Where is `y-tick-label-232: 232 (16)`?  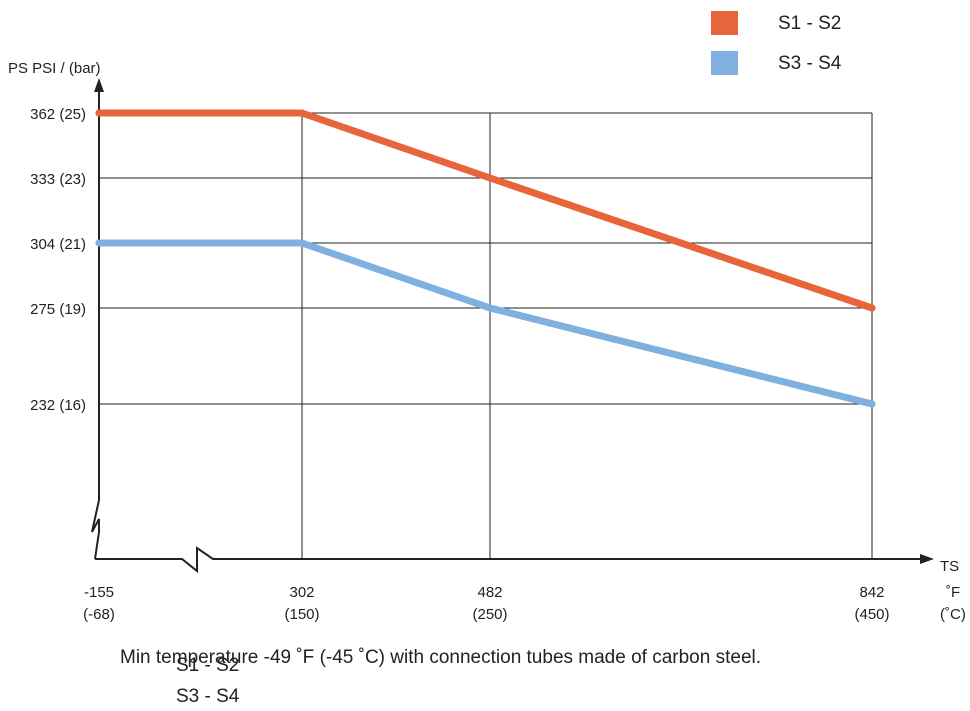 y-tick-label-232: 232 (16) is located at coordinates (58, 405).